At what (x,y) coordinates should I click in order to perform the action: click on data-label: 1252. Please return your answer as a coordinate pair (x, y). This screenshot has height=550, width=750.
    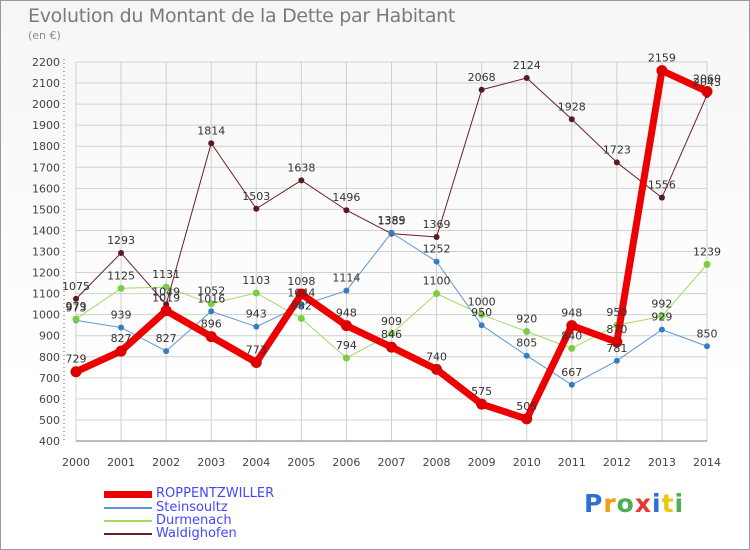
    Looking at the image, I should click on (437, 249).